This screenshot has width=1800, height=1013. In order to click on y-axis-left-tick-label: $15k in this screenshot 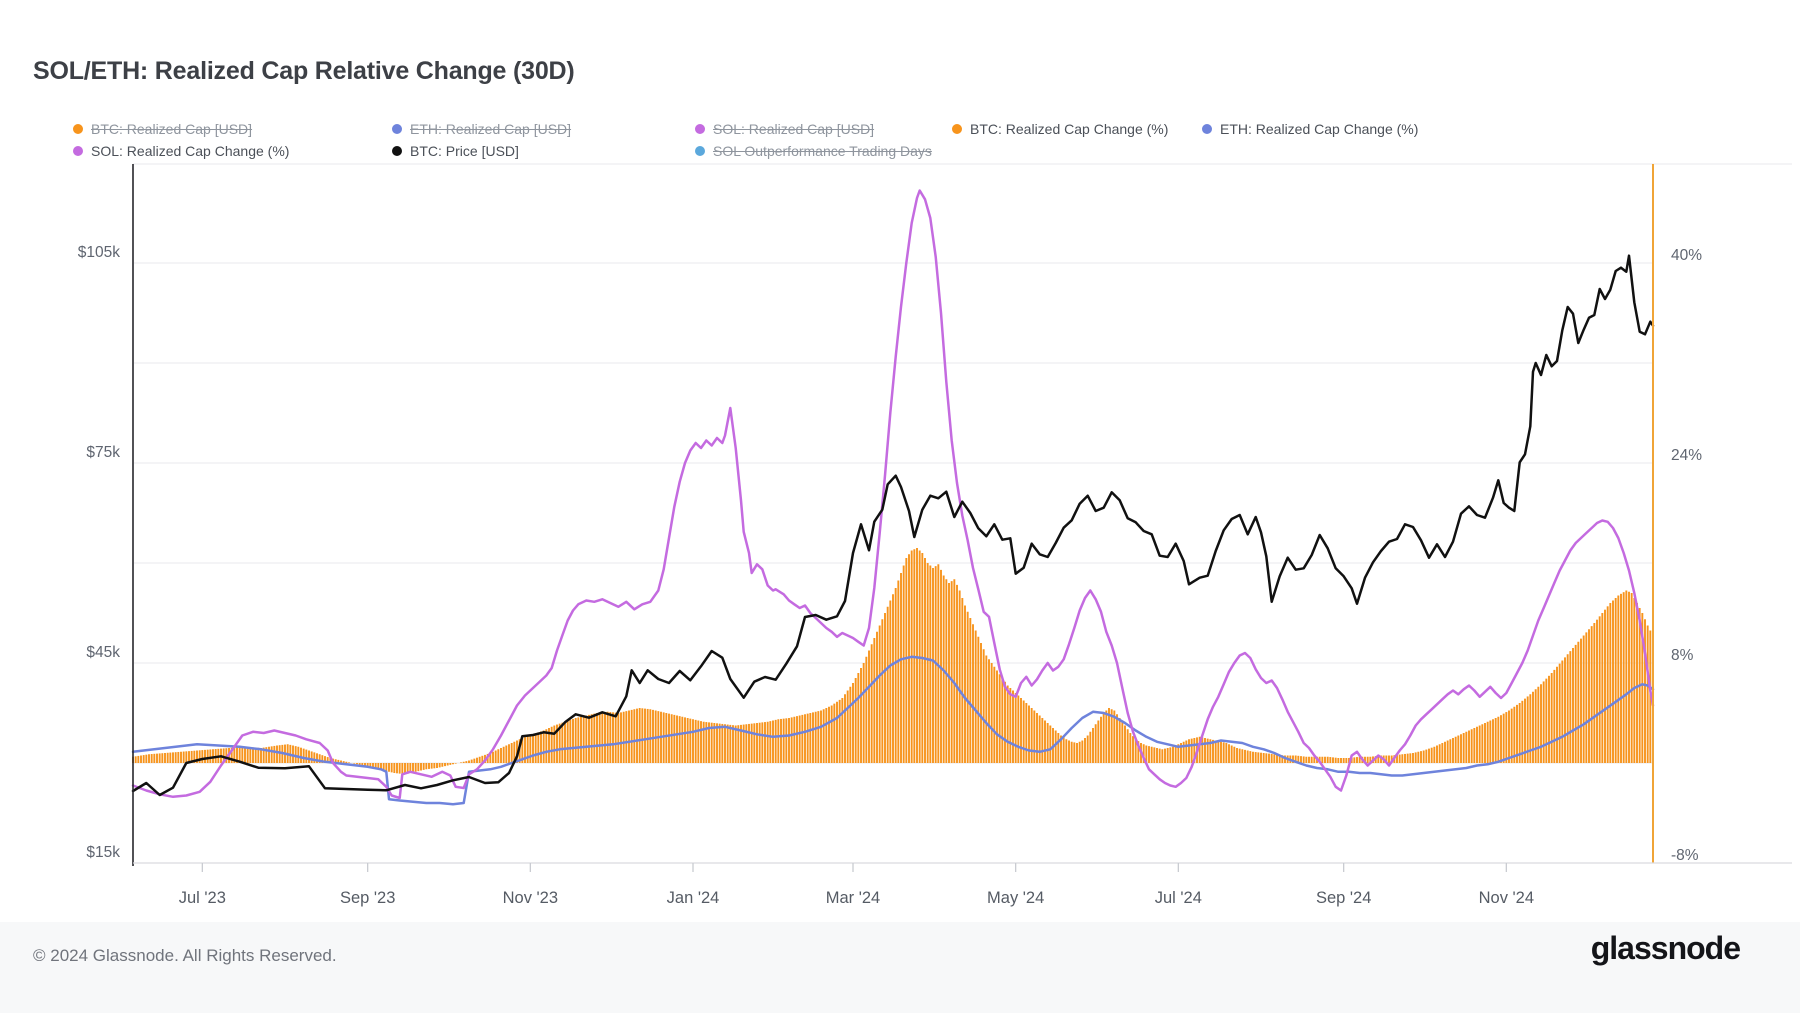, I will do `click(103, 852)`.